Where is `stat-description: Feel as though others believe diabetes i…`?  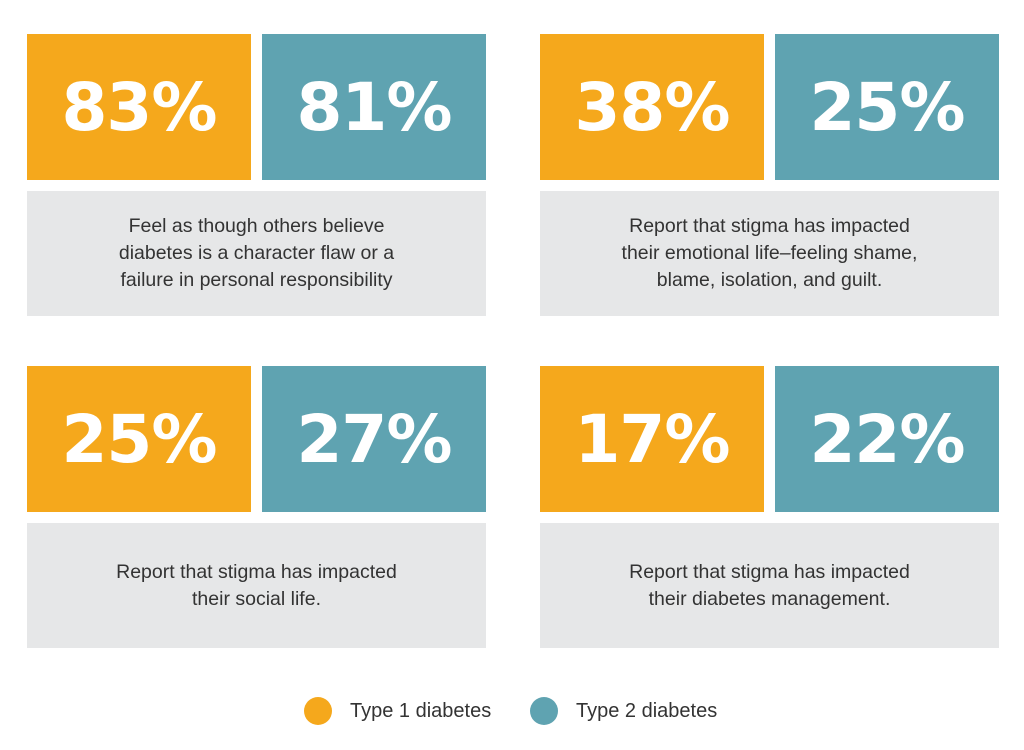 stat-description: Feel as though others believe diabetes i… is located at coordinates (256, 253).